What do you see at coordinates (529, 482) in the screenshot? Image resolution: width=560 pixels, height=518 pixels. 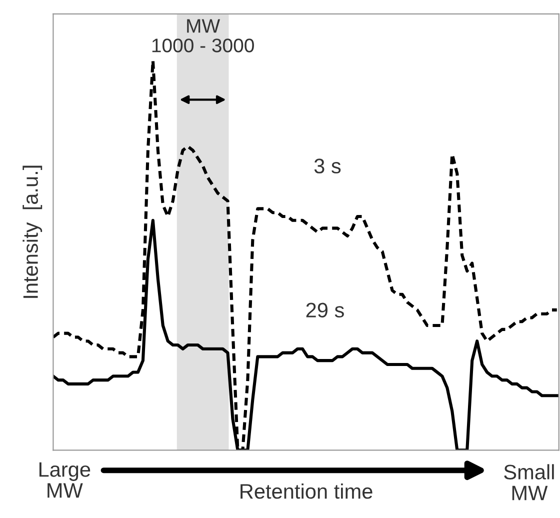 I see `text: Small MW` at bounding box center [529, 482].